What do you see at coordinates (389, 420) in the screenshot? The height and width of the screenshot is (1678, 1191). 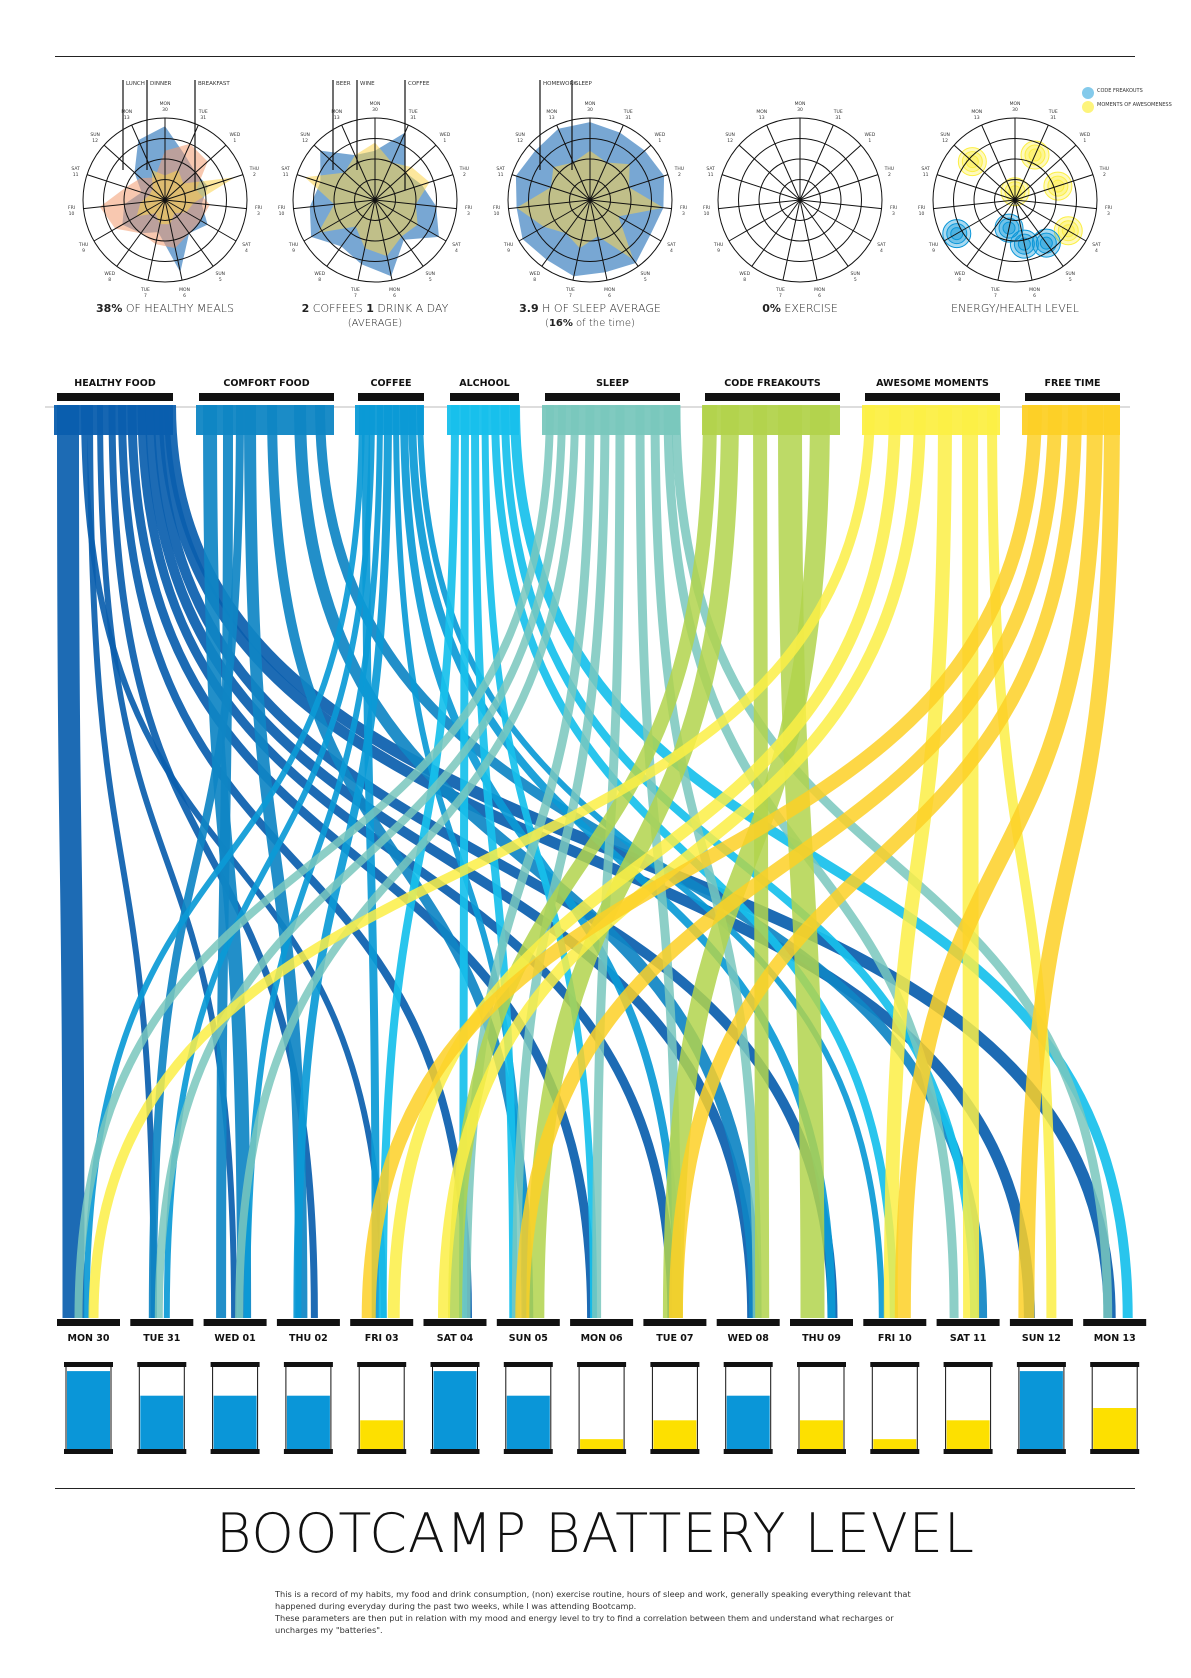 I see `flow-origin-coffee` at bounding box center [389, 420].